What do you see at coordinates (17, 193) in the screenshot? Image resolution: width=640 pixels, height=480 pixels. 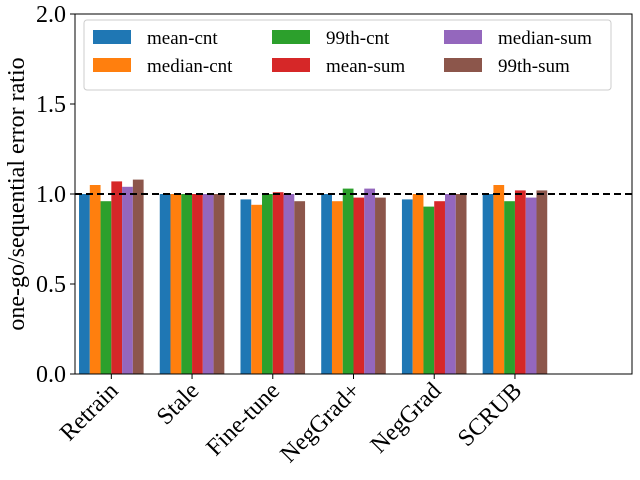 I see `y-axis-label: one-go/sequential error ratio` at bounding box center [17, 193].